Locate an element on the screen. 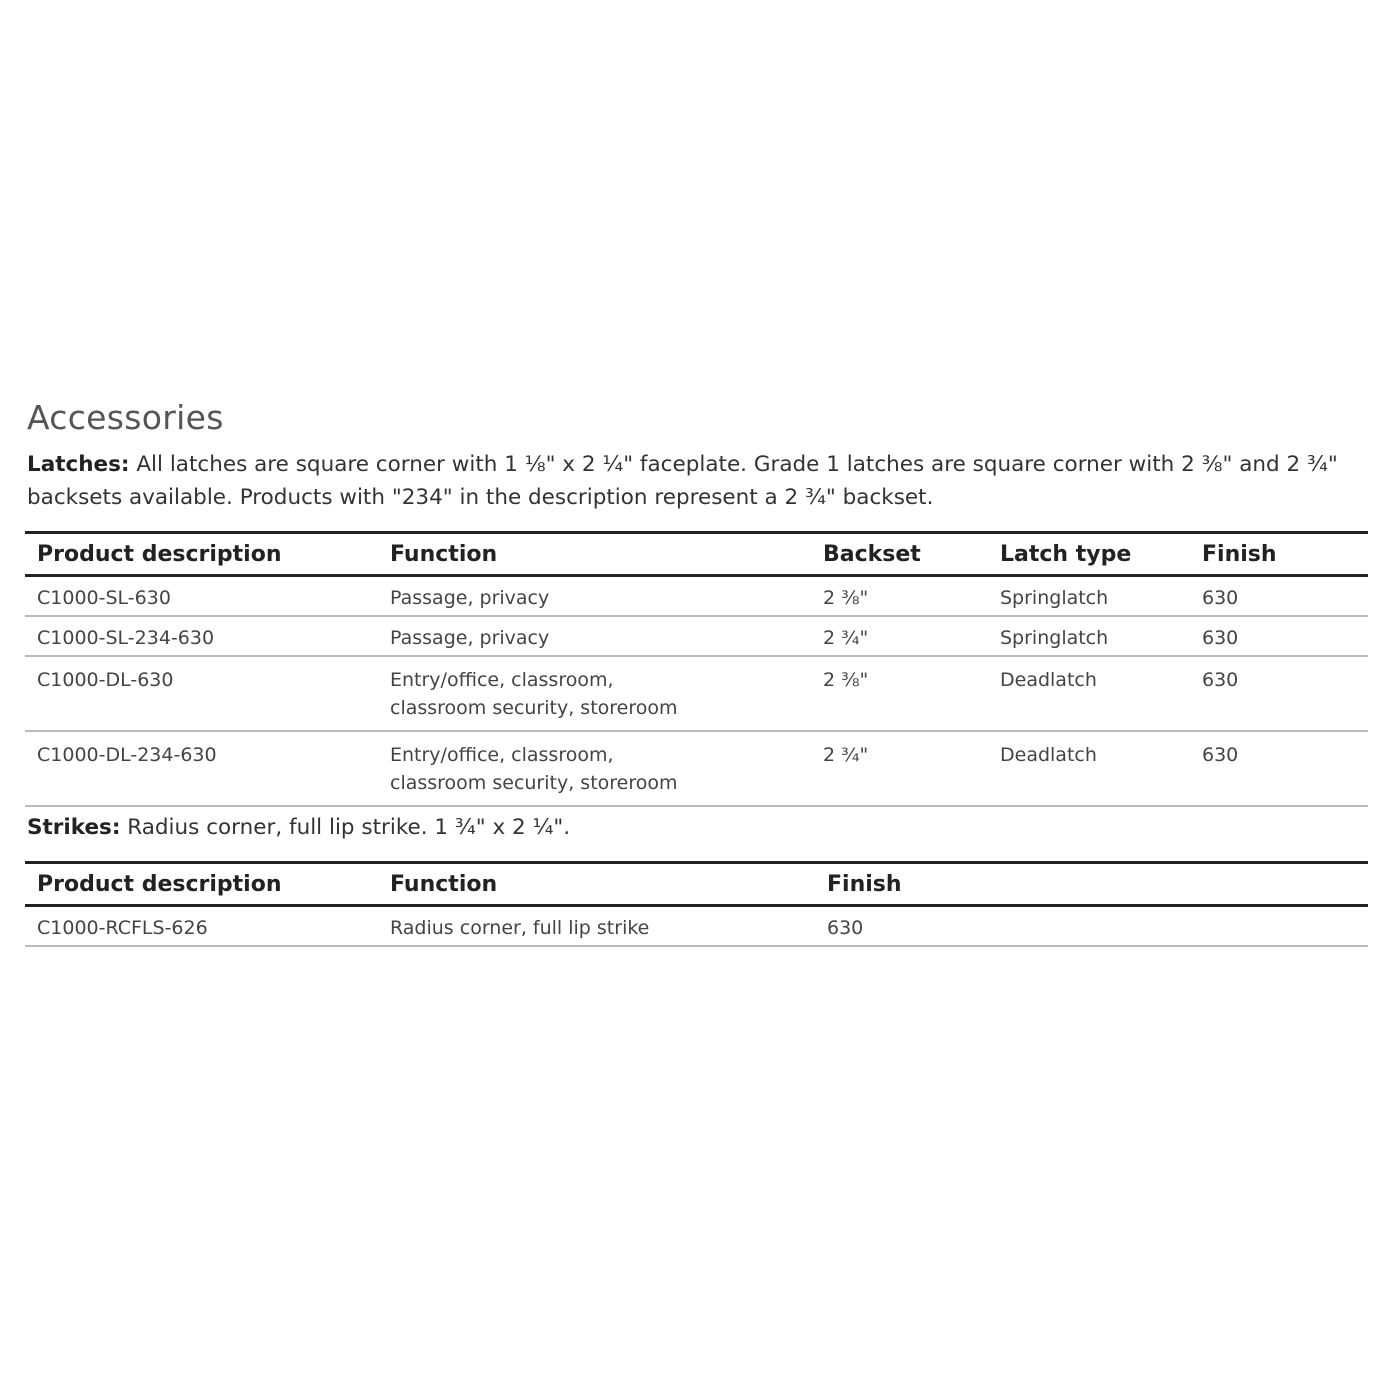 The height and width of the screenshot is (1400, 1400). table-cell: C1000-SL-234-630 is located at coordinates (201, 636).